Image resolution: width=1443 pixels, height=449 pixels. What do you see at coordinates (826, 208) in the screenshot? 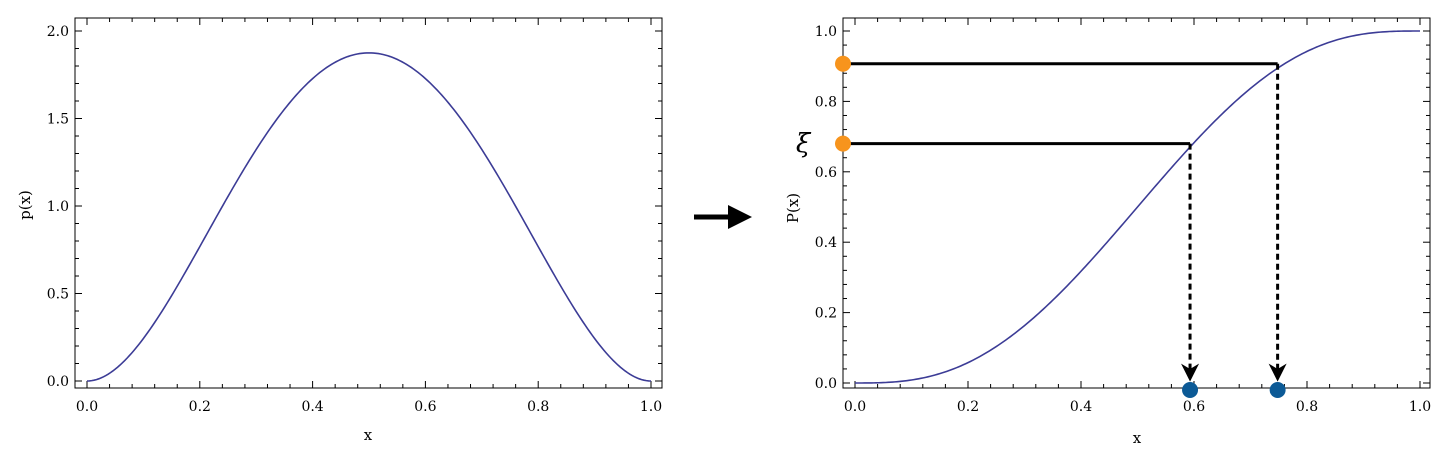
I see `right-y-tick-labels: 0.0 0.2 0.4 0.6 0.8 1.0` at bounding box center [826, 208].